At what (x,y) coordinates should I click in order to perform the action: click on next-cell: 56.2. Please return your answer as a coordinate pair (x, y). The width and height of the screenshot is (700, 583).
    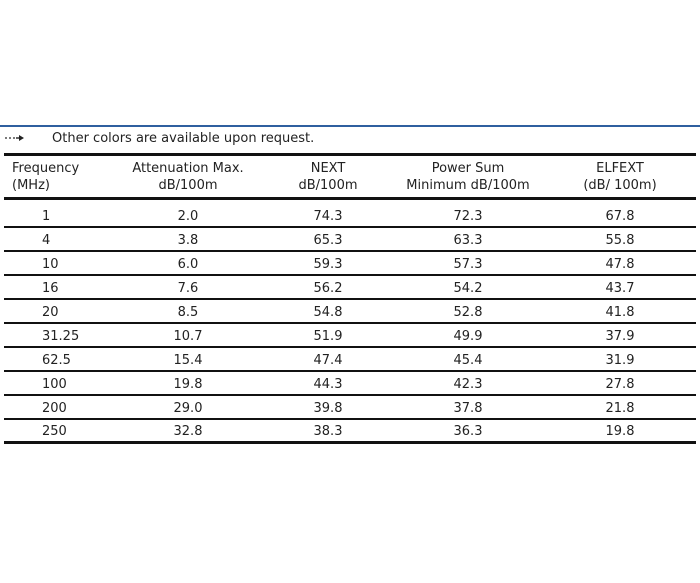
    Looking at the image, I should click on (328, 288).